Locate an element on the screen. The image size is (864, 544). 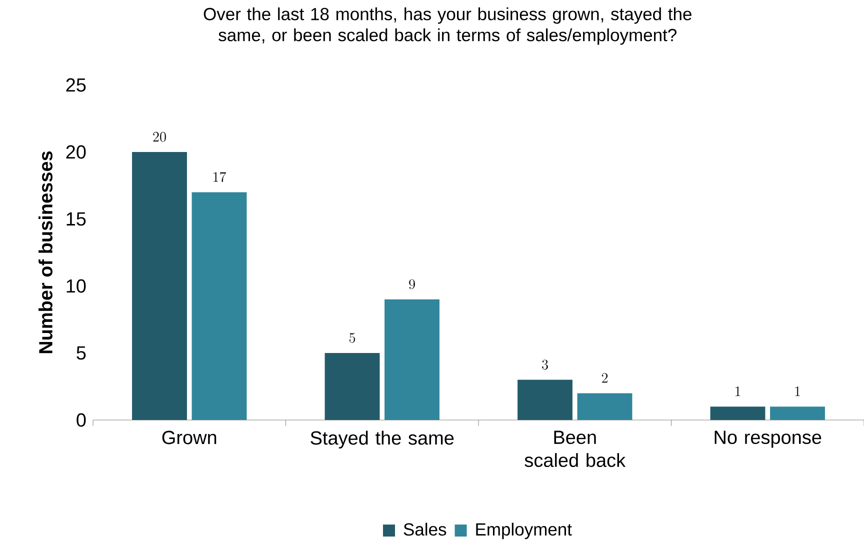
y-tick-label: 20 is located at coordinates (76, 152).